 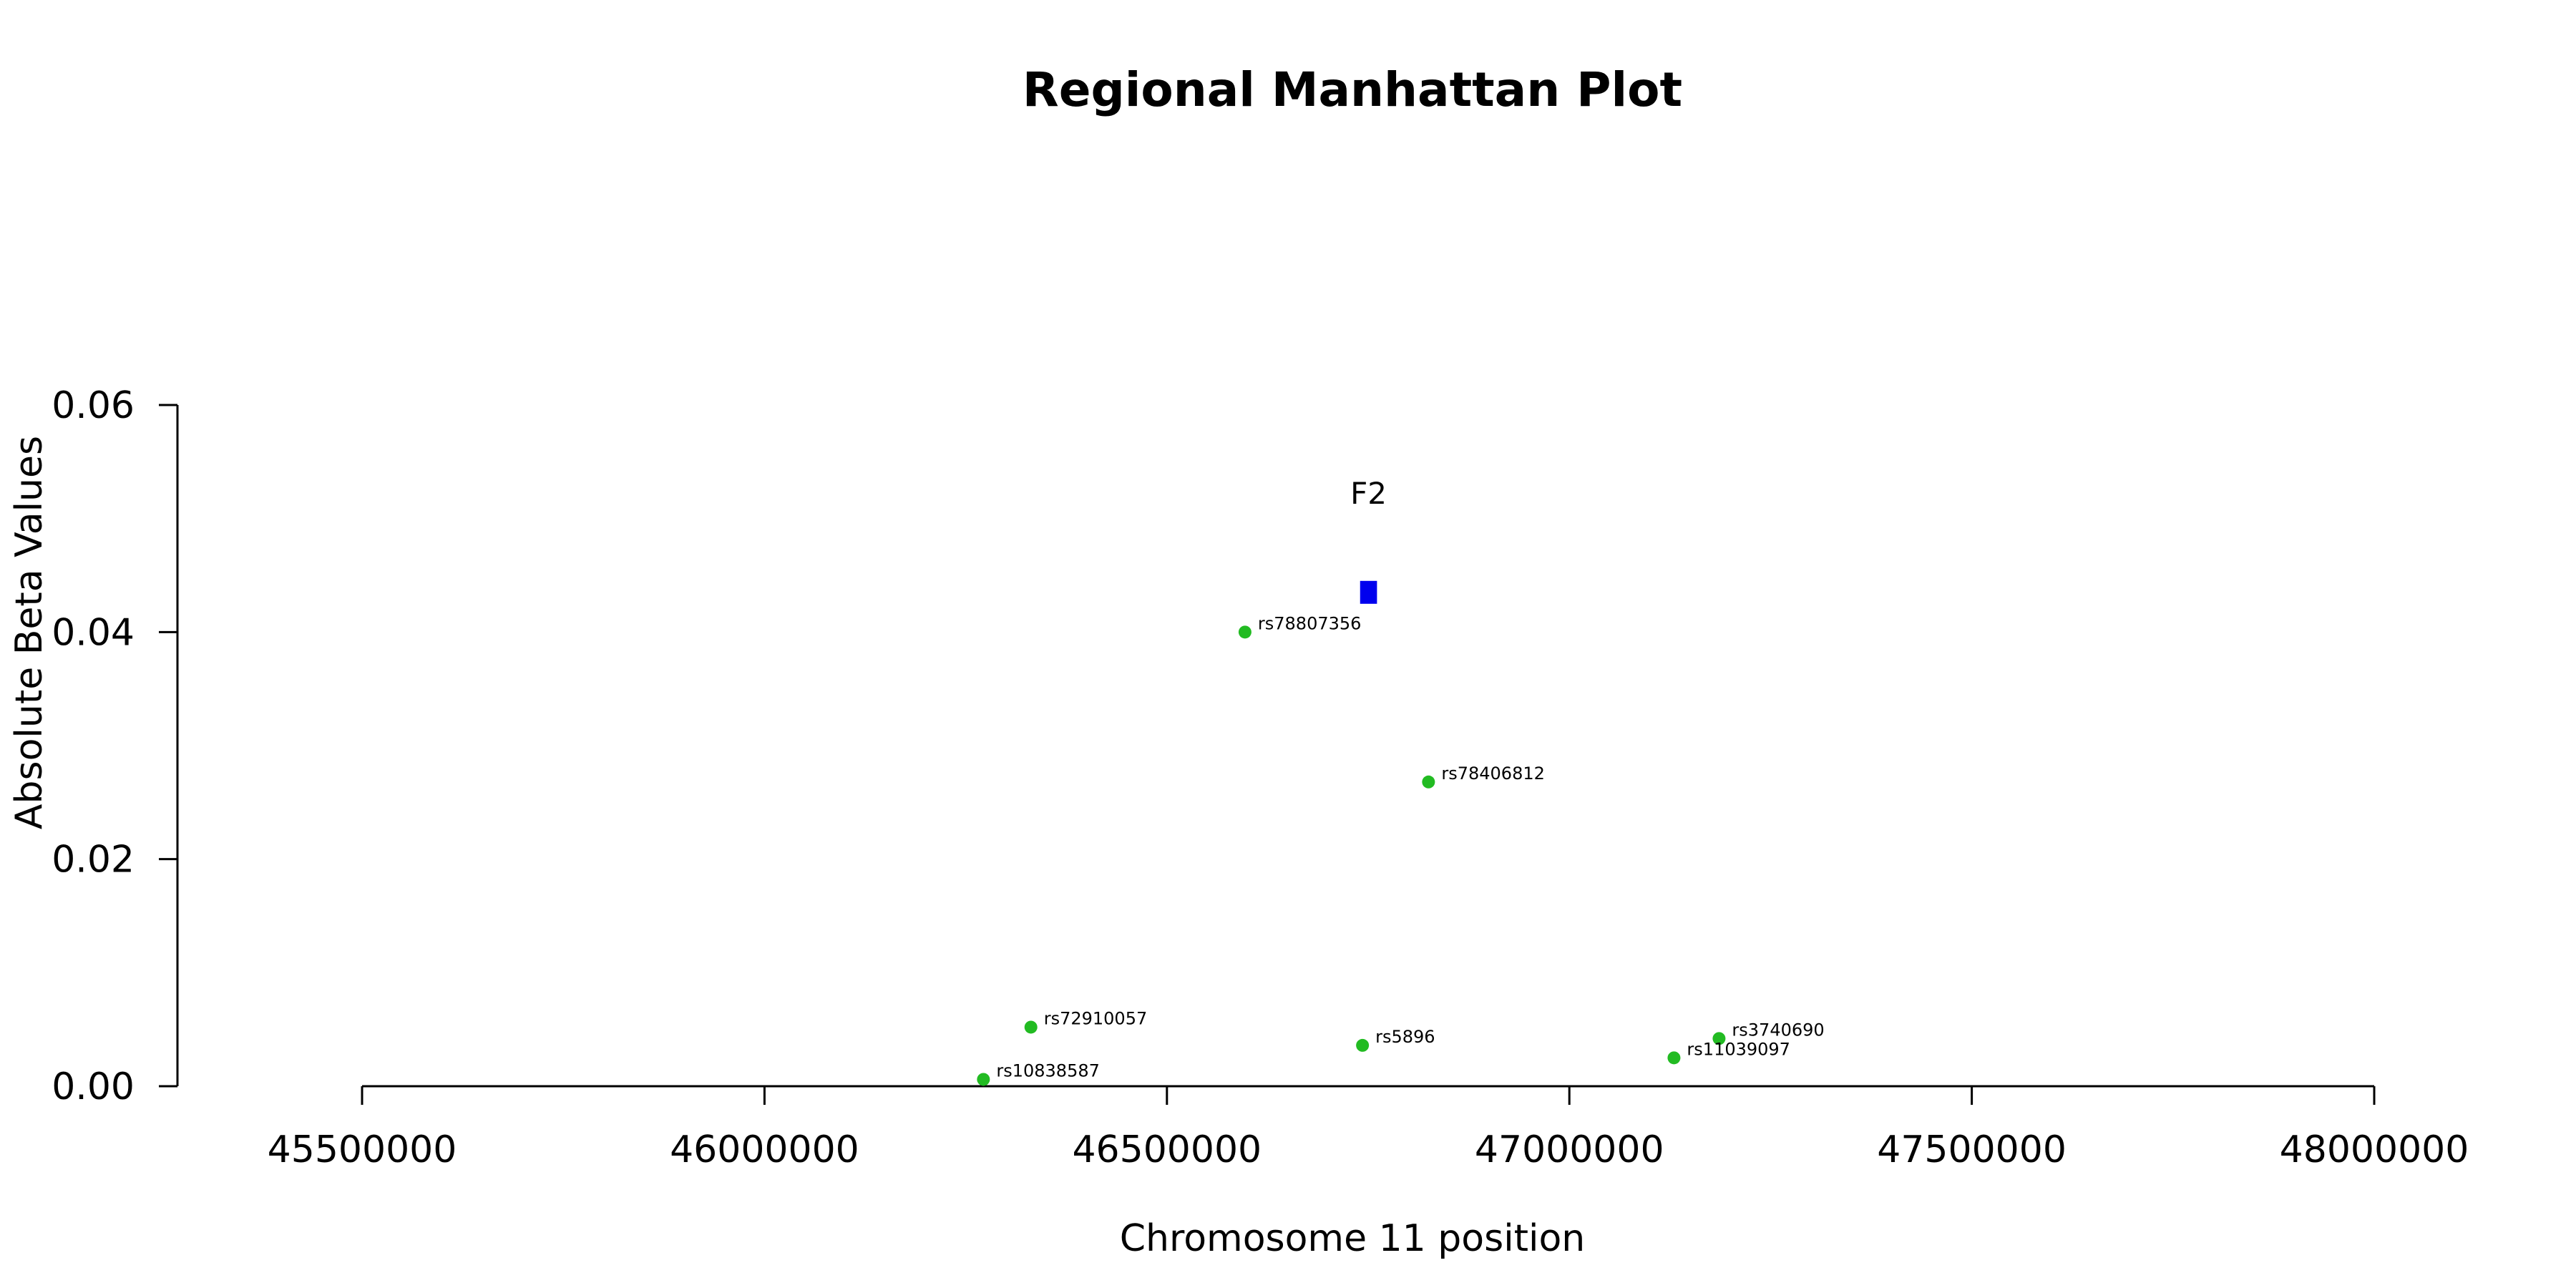 What do you see at coordinates (29, 632) in the screenshot?
I see `y-axis-label: Absolute Beta Values` at bounding box center [29, 632].